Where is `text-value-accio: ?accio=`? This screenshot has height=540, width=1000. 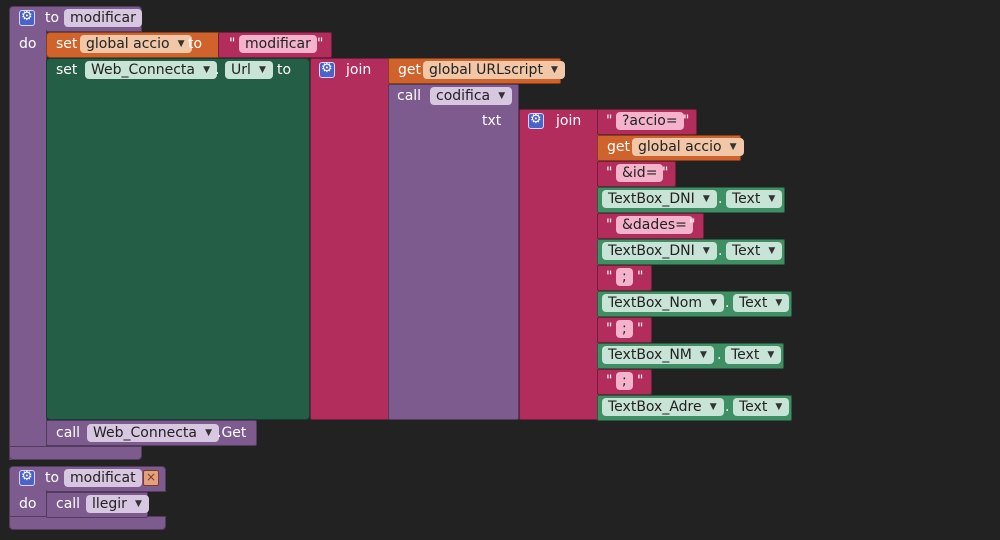
text-value-accio: ?accio= is located at coordinates (650, 121).